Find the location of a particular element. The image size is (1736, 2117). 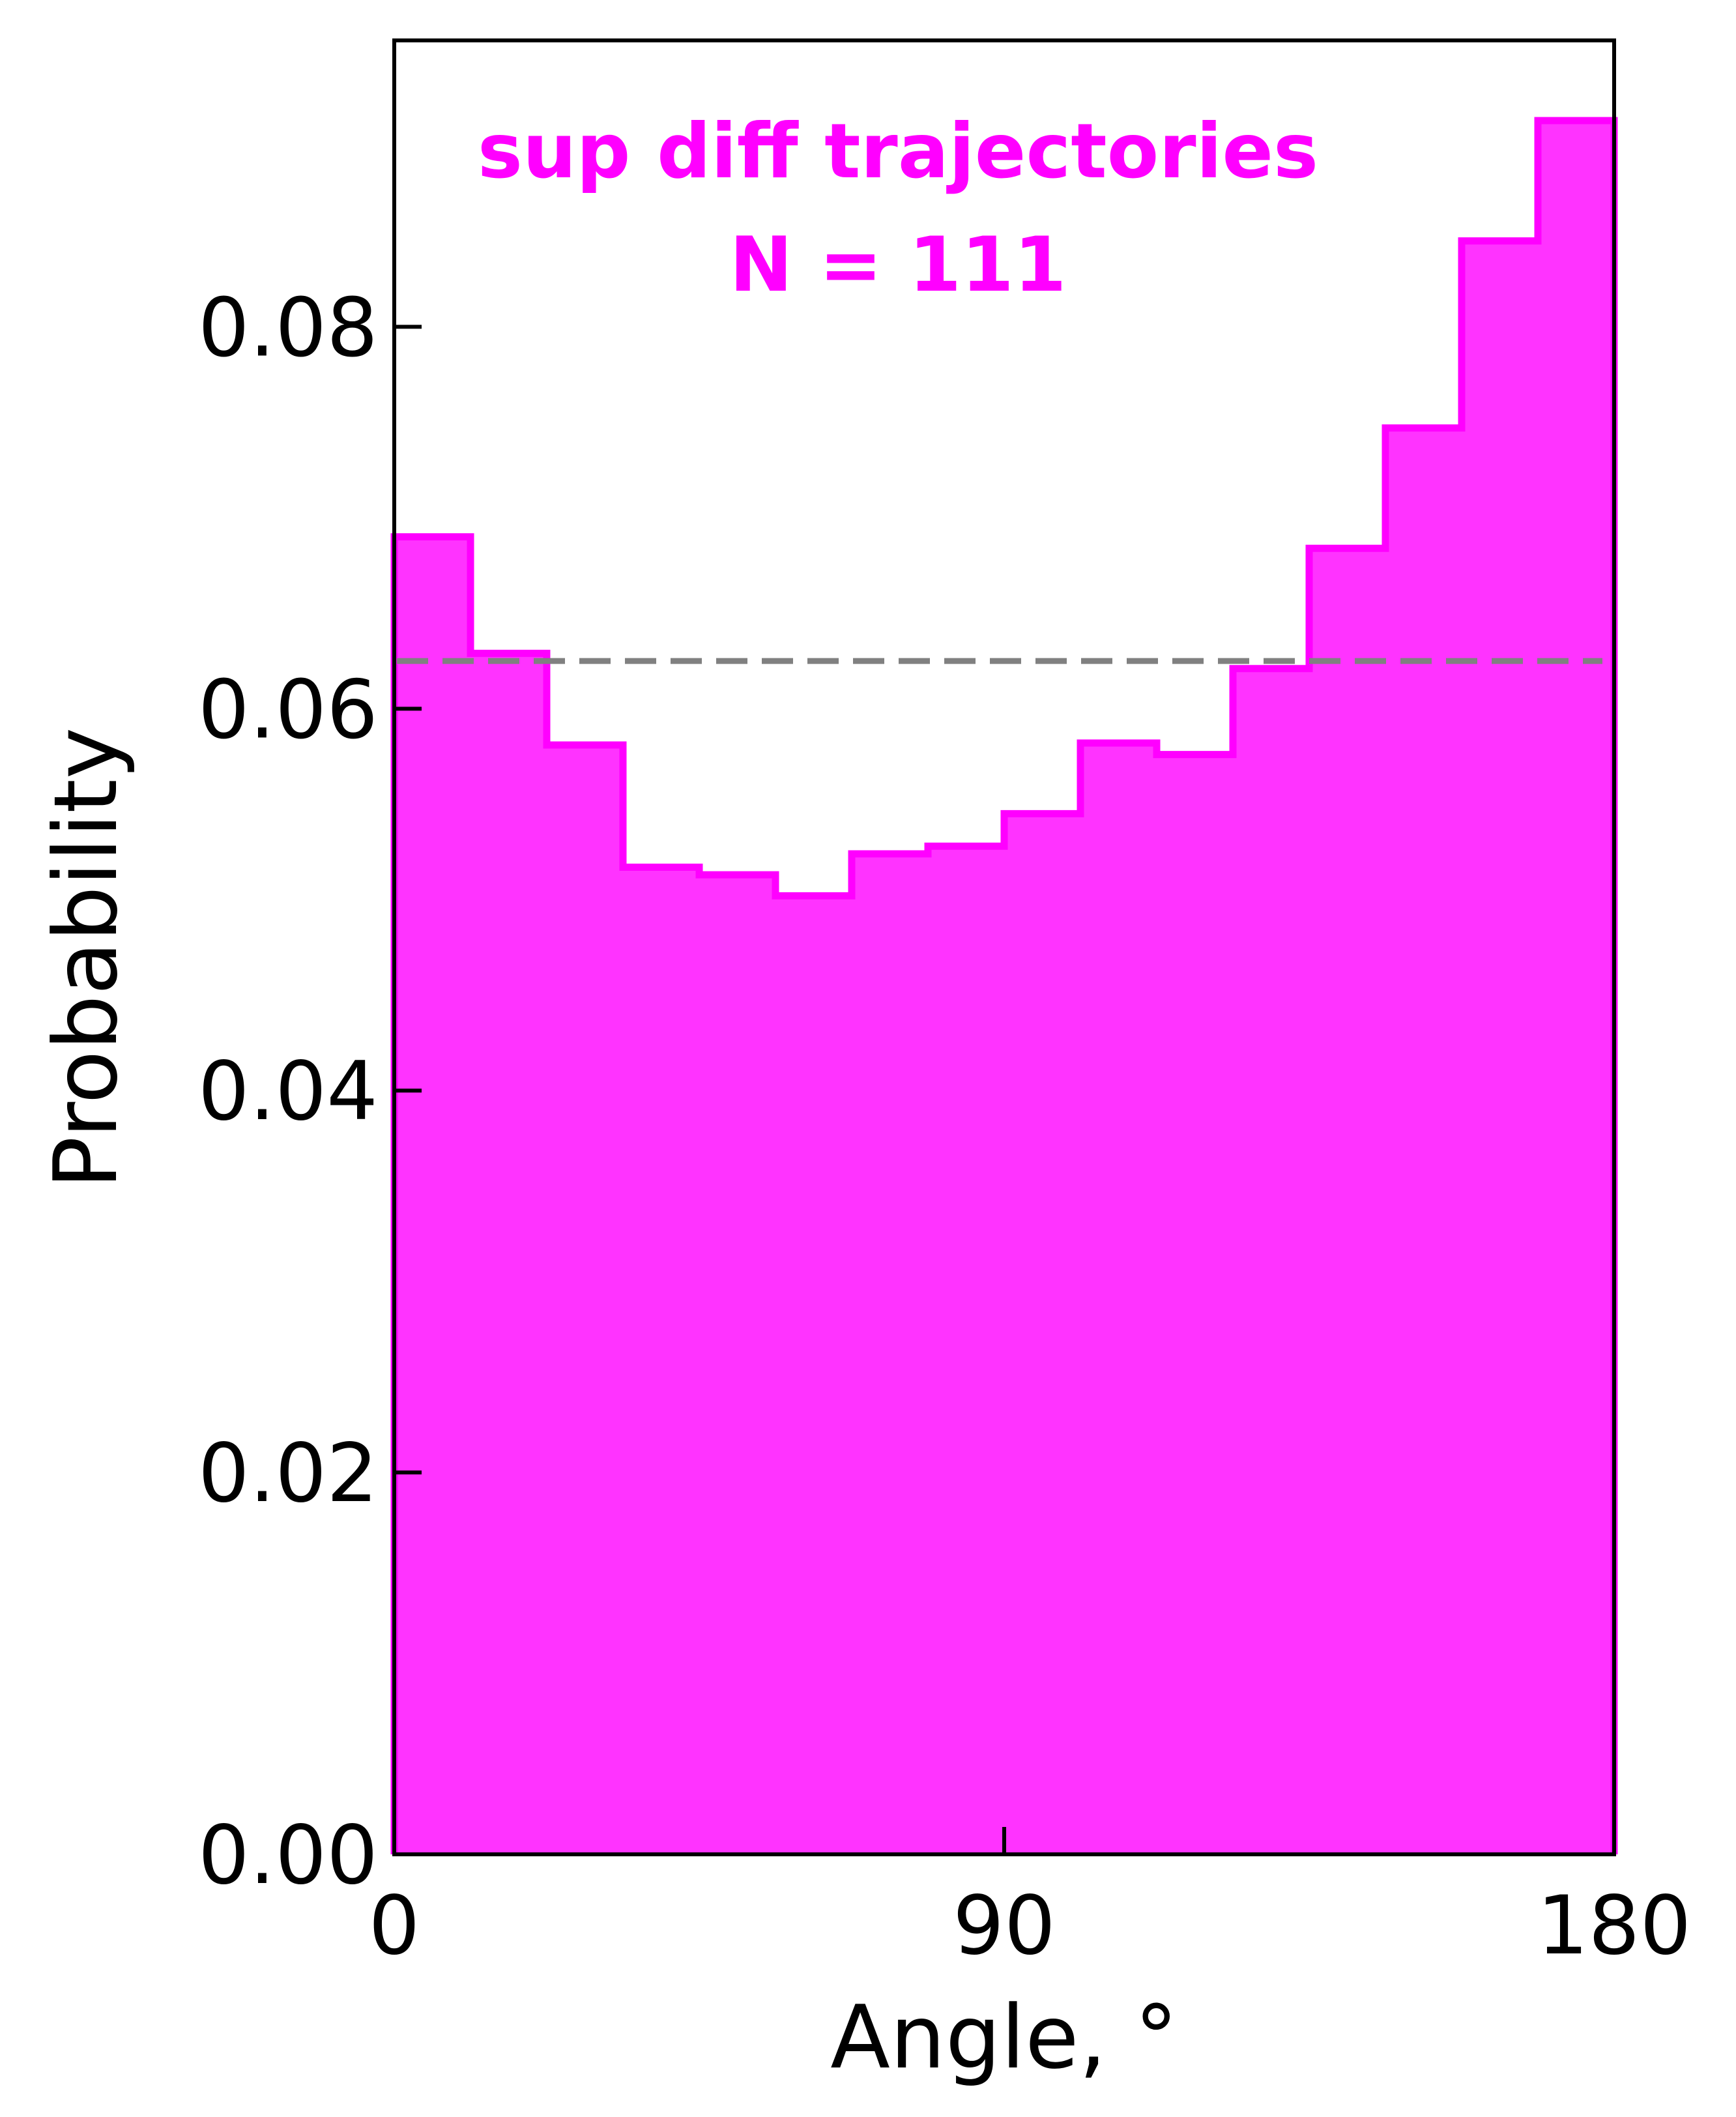

x-axis-label: Angle, ° is located at coordinates (1004, 2037).